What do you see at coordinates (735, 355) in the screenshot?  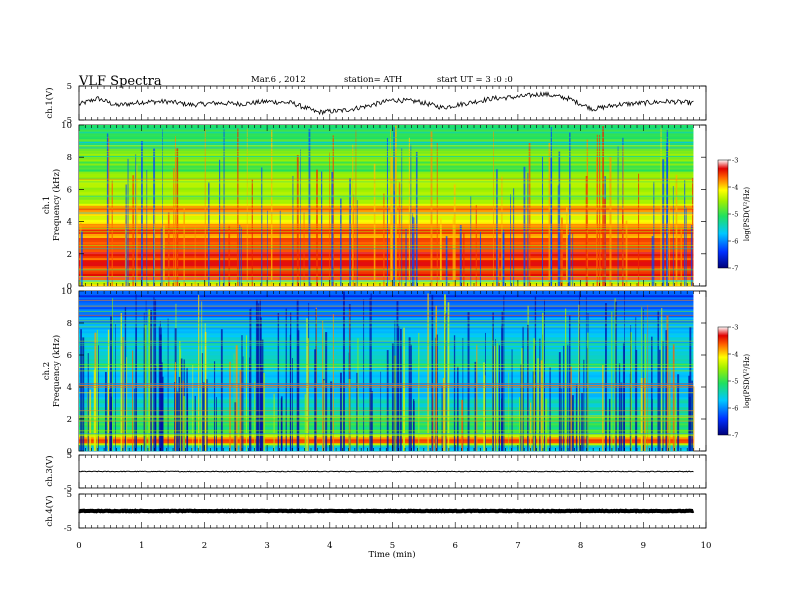 I see `ch2-spectrogram-colorbar-tick-label: -4` at bounding box center [735, 355].